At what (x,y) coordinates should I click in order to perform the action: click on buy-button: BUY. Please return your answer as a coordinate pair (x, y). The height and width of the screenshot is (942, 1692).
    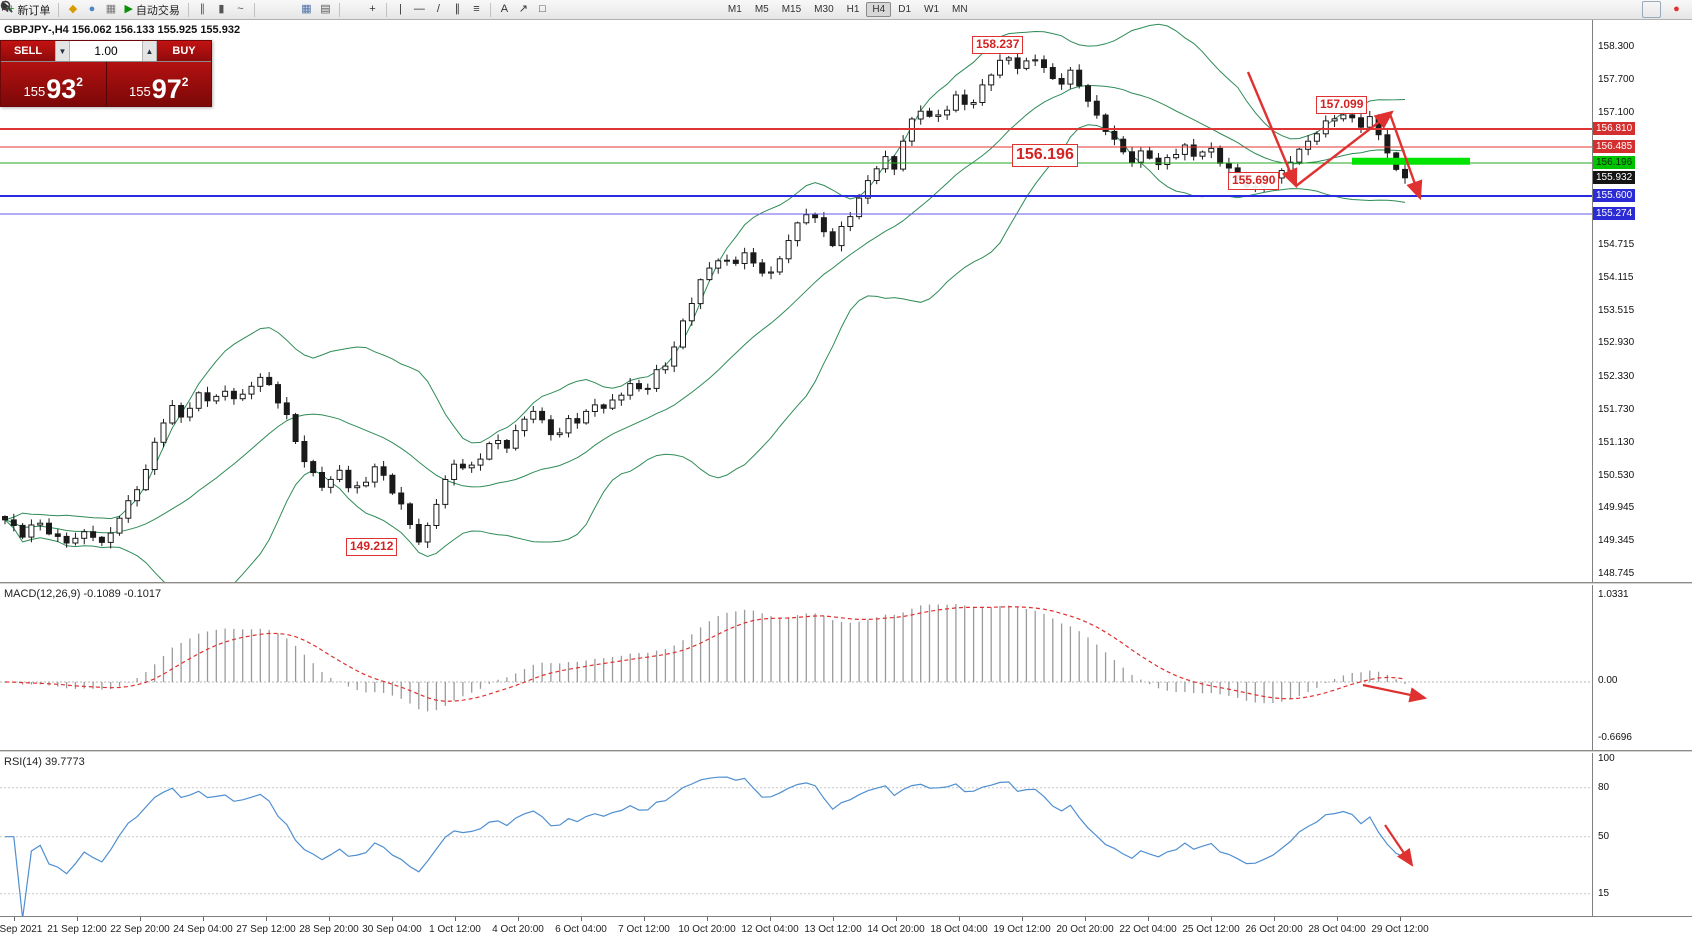
    Looking at the image, I should click on (184, 51).